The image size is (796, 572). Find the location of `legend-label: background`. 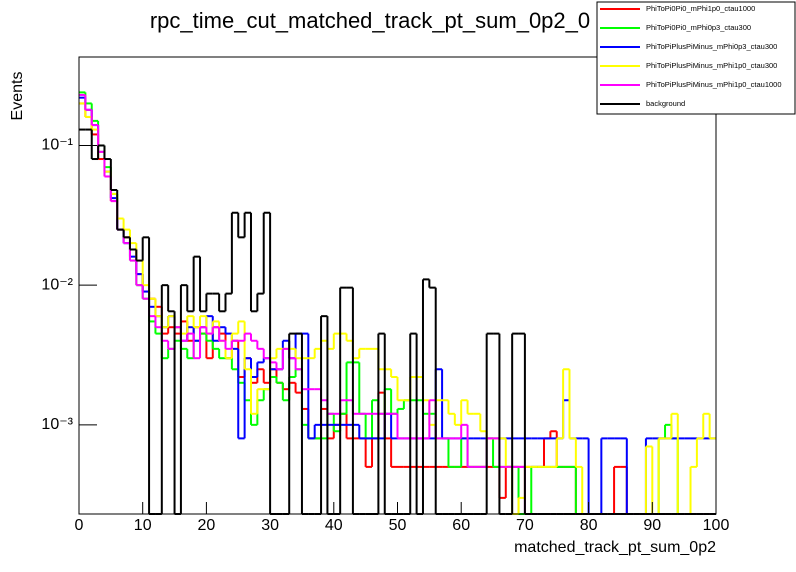

legend-label: background is located at coordinates (665, 103).